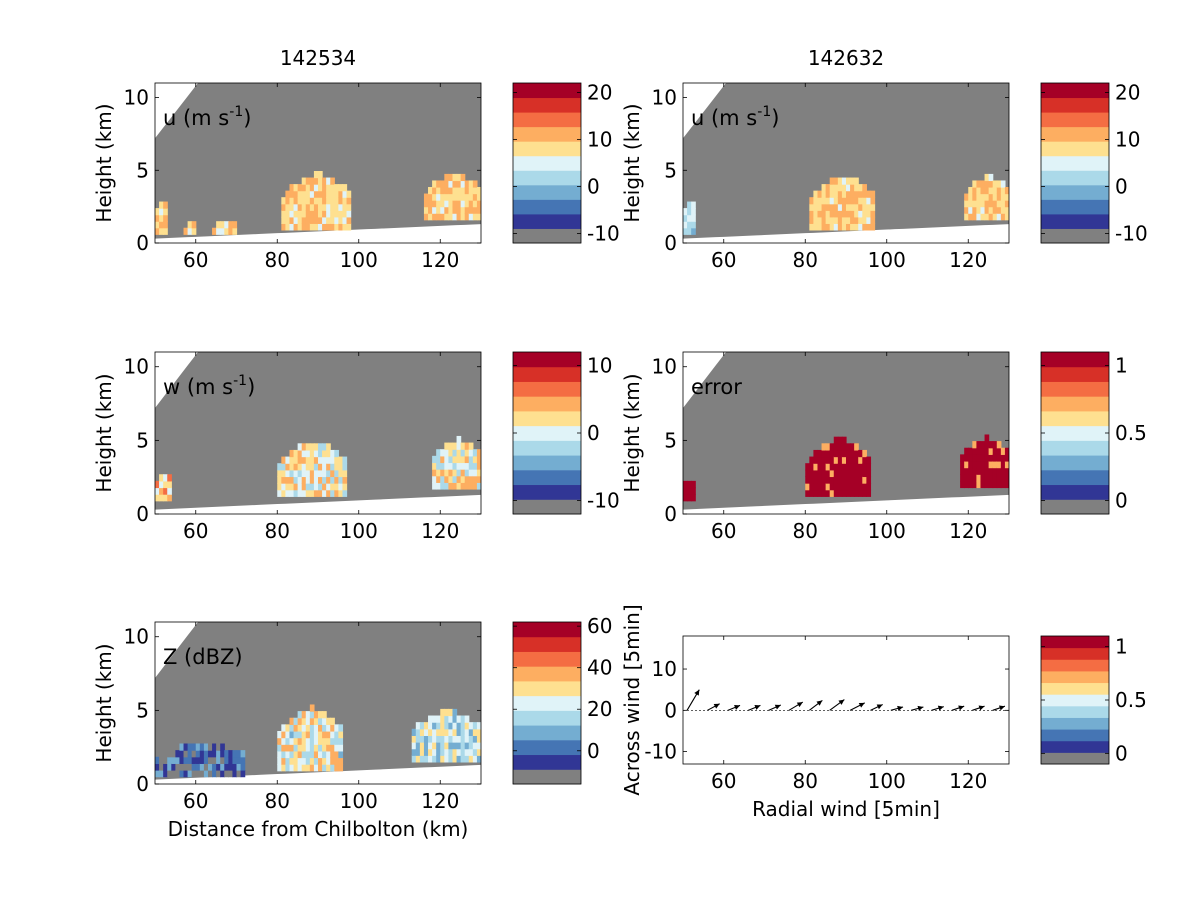 Image resolution: width=1200 pixels, height=900 pixels. What do you see at coordinates (195, 260) in the screenshot?
I see `x-tick-label: 60` at bounding box center [195, 260].